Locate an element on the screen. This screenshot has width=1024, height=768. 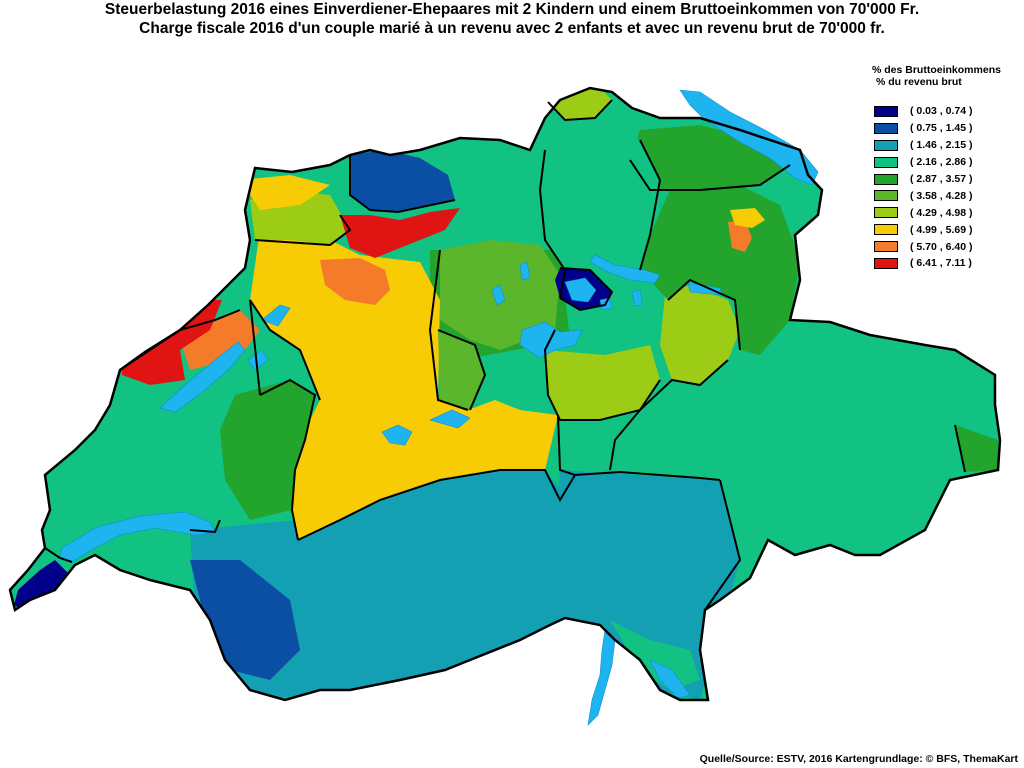
lake-lugano is located at coordinates (670, 679).